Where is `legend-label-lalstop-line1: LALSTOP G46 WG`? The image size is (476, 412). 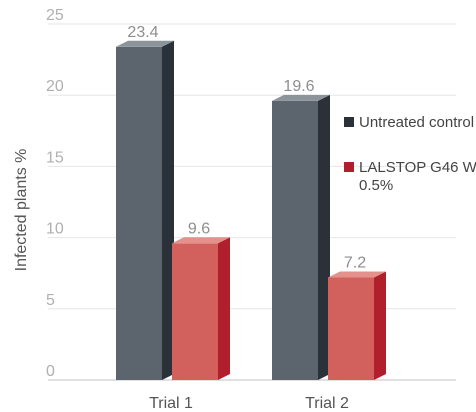 legend-label-lalstop-line1: LALSTOP G46 WG is located at coordinates (417, 167).